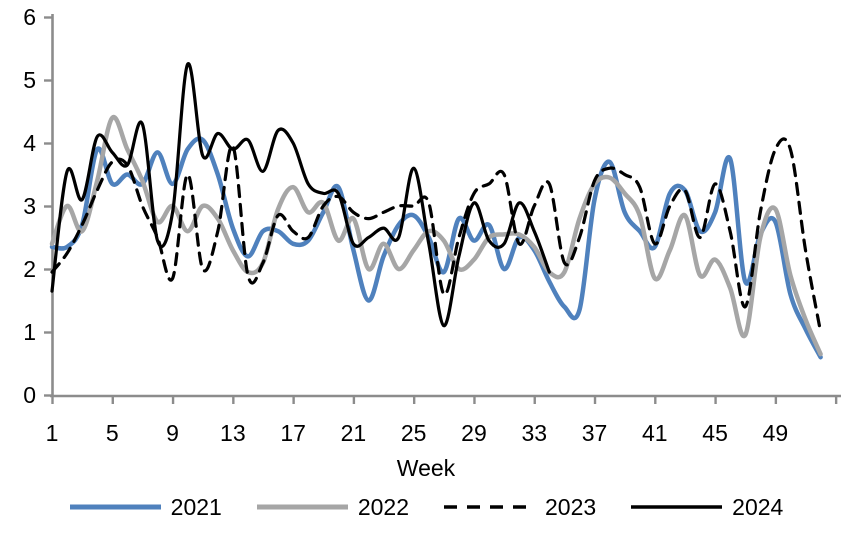 The width and height of the screenshot is (852, 541). Describe the element at coordinates (776, 433) in the screenshot. I see `x-tick-label: 49` at that location.